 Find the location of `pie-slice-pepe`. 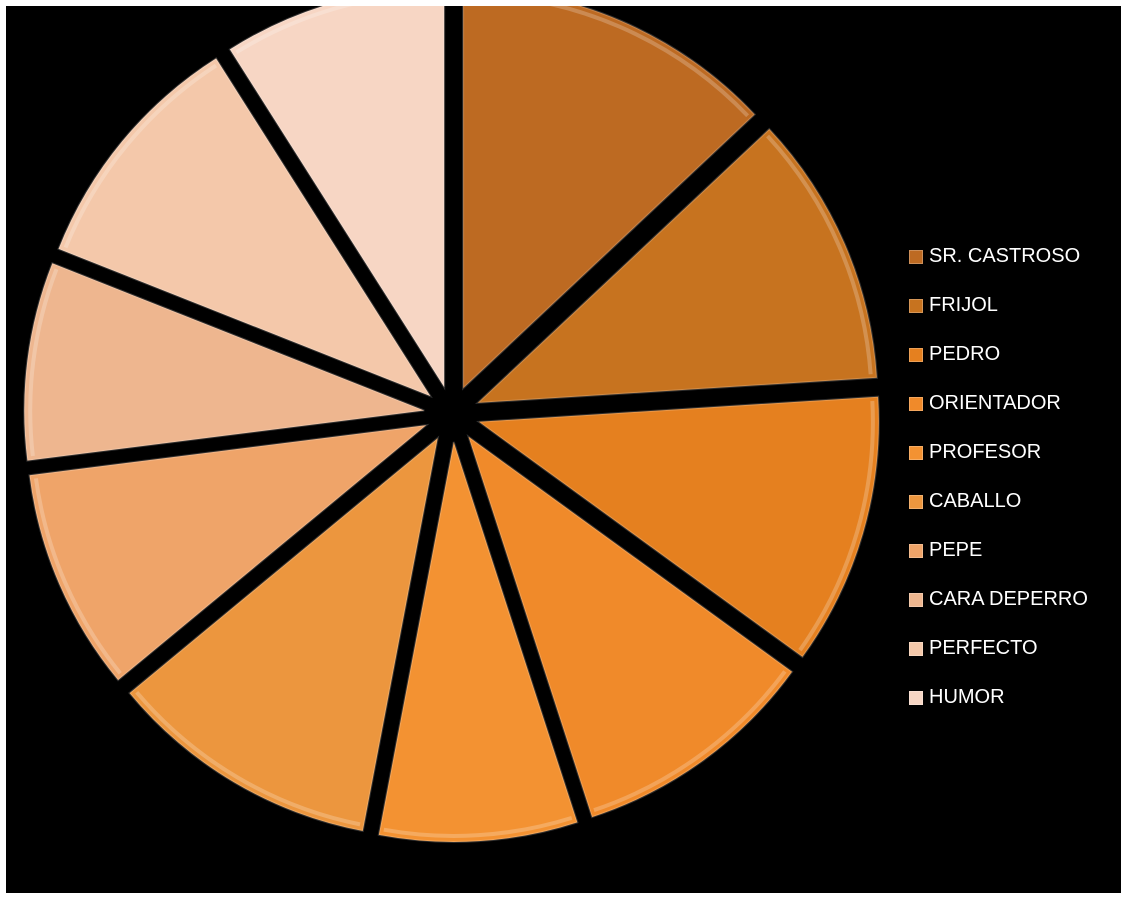

pie-slice-pepe is located at coordinates (229, 552).